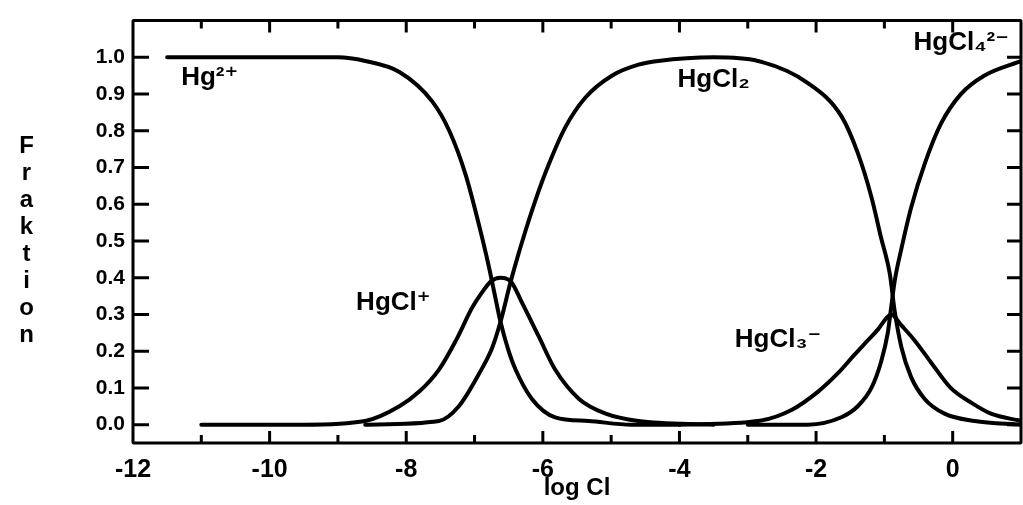 This screenshot has height=505, width=1023. Describe the element at coordinates (110, 423) in the screenshot. I see `y-tick-label: 0.0` at that location.